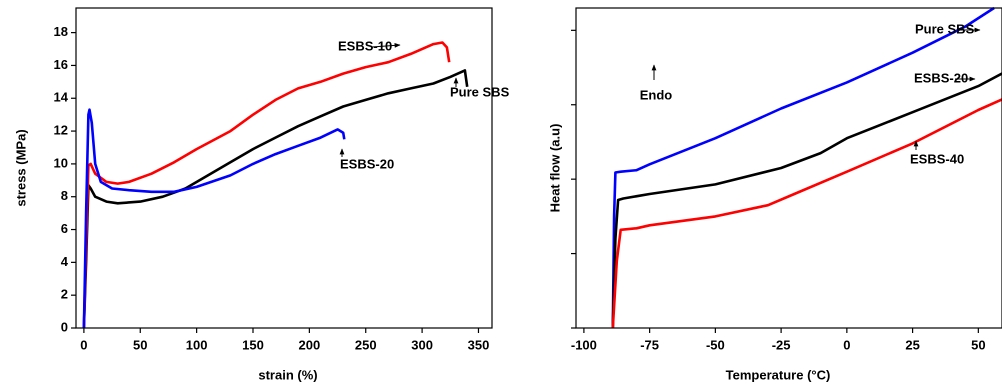 This screenshot has width=1002, height=386. Describe the element at coordinates (64, 228) in the screenshot. I see `y-tick-label: 6` at that location.